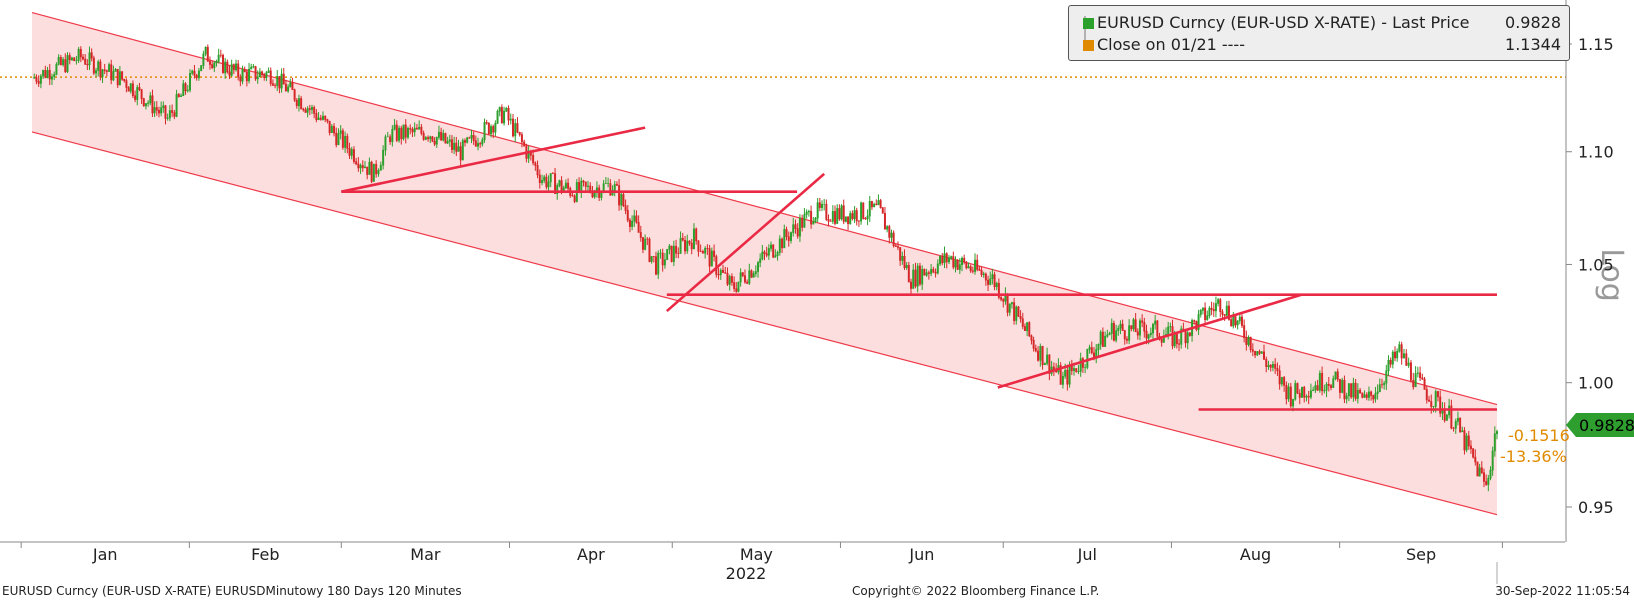 This screenshot has height=602, width=1634. I want to click on x-tick-label: Mar, so click(425, 554).